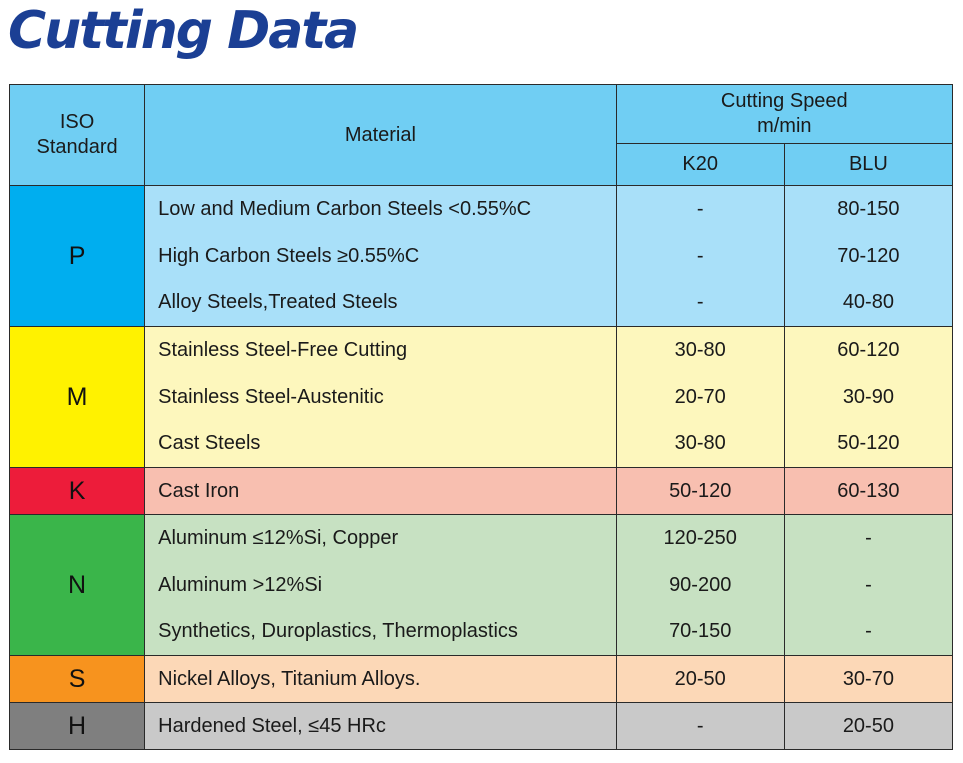 This screenshot has width=963, height=763. Describe the element at coordinates (380, 679) in the screenshot. I see `material-cell: Nickel Alloys, Titanium Alloys.` at that location.